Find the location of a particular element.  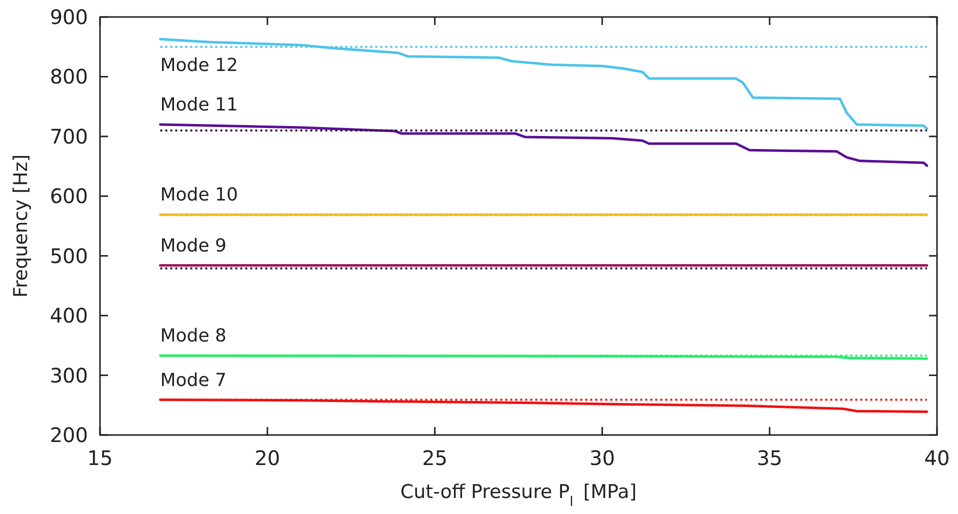

y-tick-label: 800 is located at coordinates (69, 76).